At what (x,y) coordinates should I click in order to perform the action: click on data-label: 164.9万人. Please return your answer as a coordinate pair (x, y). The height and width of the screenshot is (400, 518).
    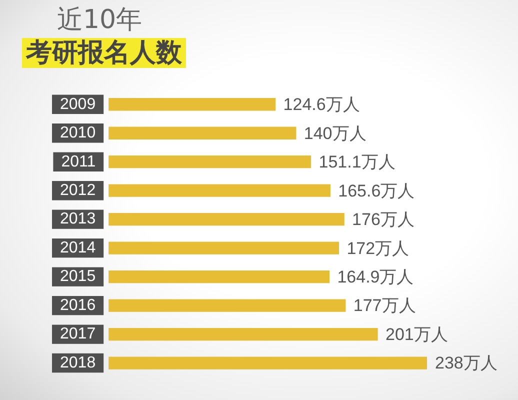
    Looking at the image, I should click on (375, 276).